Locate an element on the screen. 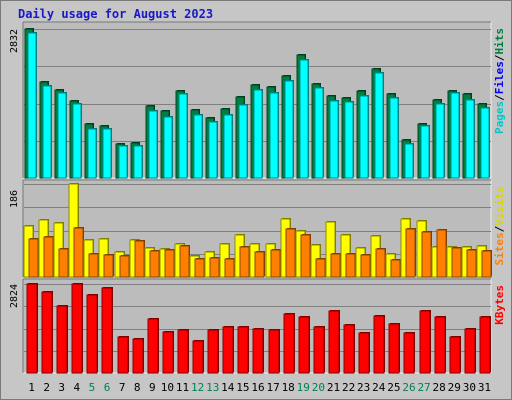  legend-kbytes: KBytes is located at coordinates (499, 305).